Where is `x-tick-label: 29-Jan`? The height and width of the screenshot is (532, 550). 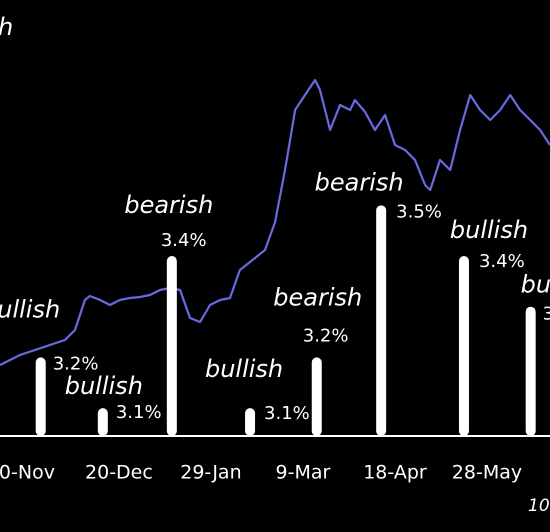 x-tick-label: 29-Jan is located at coordinates (210, 473).